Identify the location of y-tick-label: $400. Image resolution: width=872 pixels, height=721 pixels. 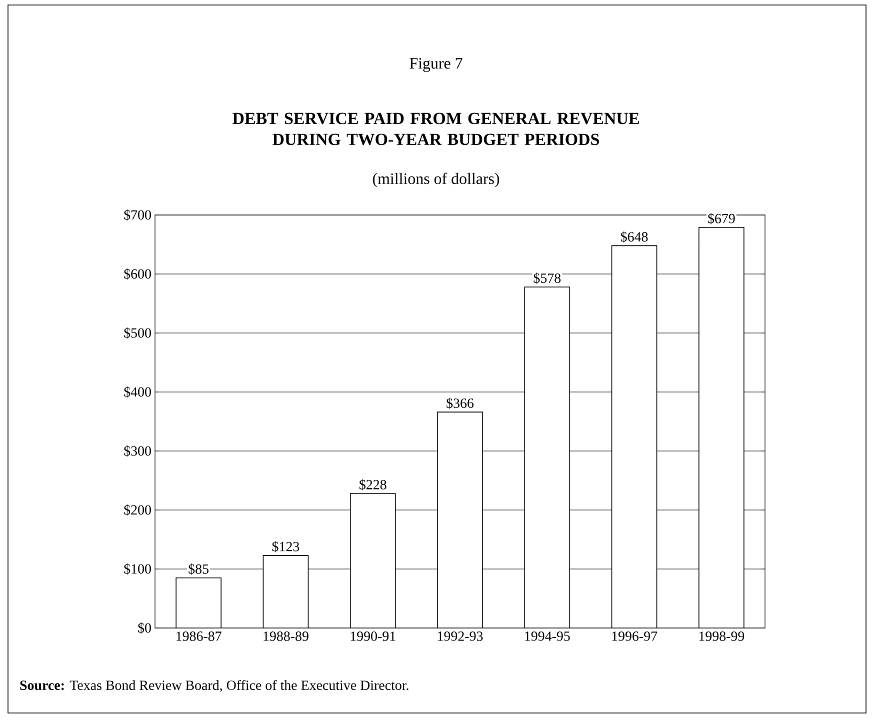
(137, 392).